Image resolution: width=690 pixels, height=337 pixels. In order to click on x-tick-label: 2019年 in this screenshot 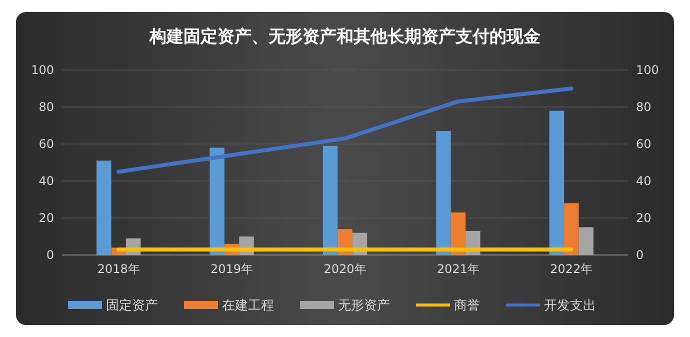, I will do `click(232, 269)`.